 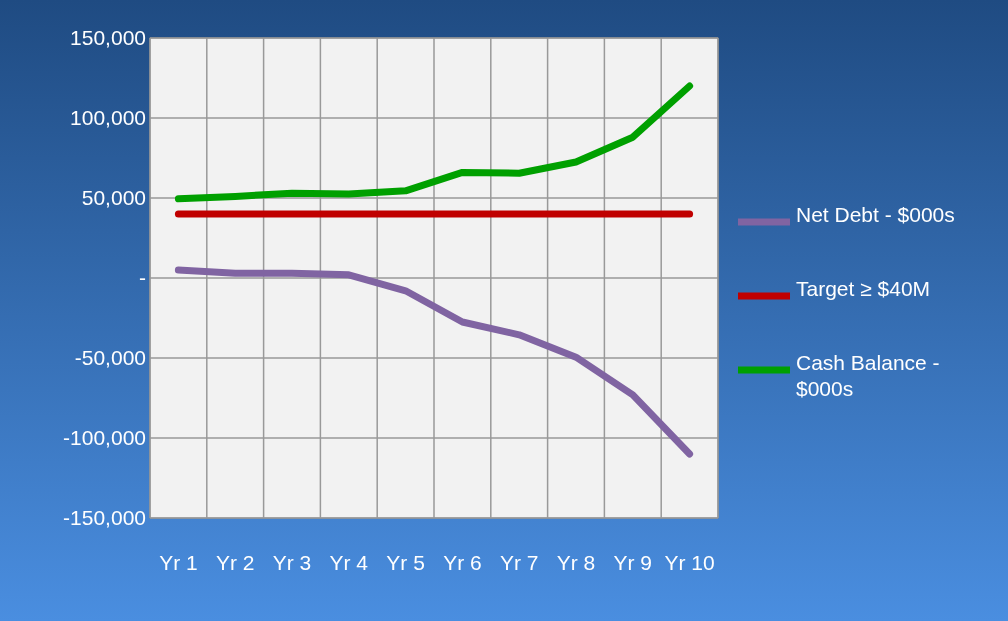 What do you see at coordinates (519, 562) in the screenshot?
I see `x-tick-label: Yr 7` at bounding box center [519, 562].